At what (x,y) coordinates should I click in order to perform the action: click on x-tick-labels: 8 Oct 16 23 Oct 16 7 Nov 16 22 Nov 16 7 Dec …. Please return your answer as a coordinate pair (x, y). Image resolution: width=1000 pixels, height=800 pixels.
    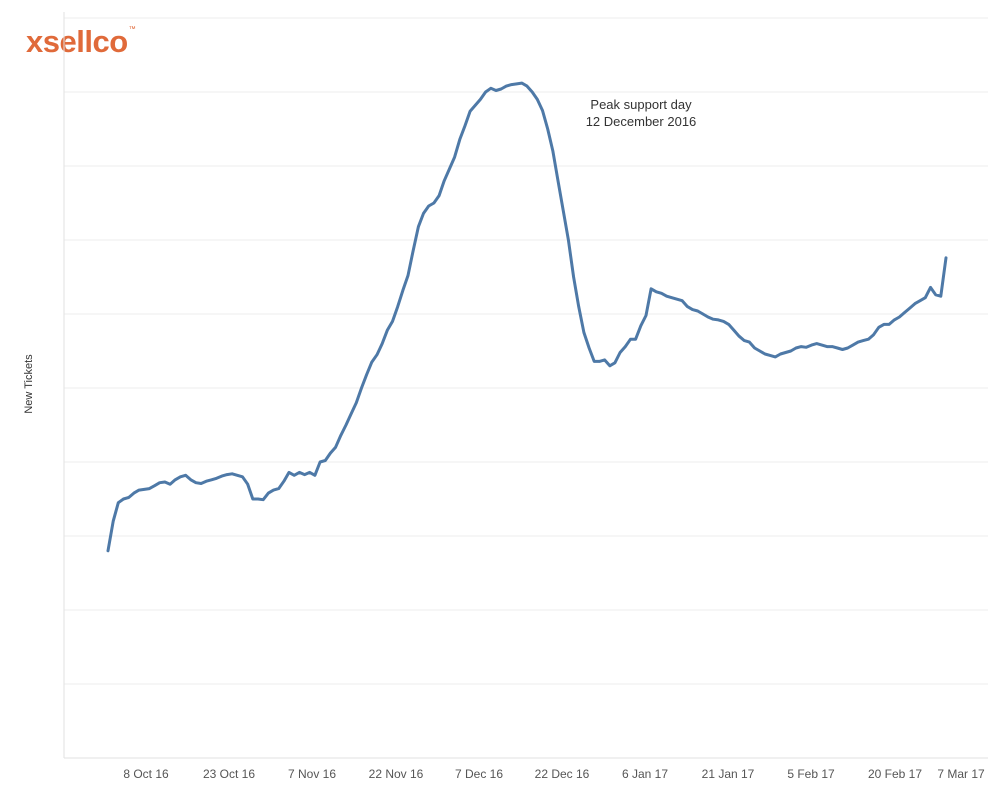
    Looking at the image, I should click on (554, 774).